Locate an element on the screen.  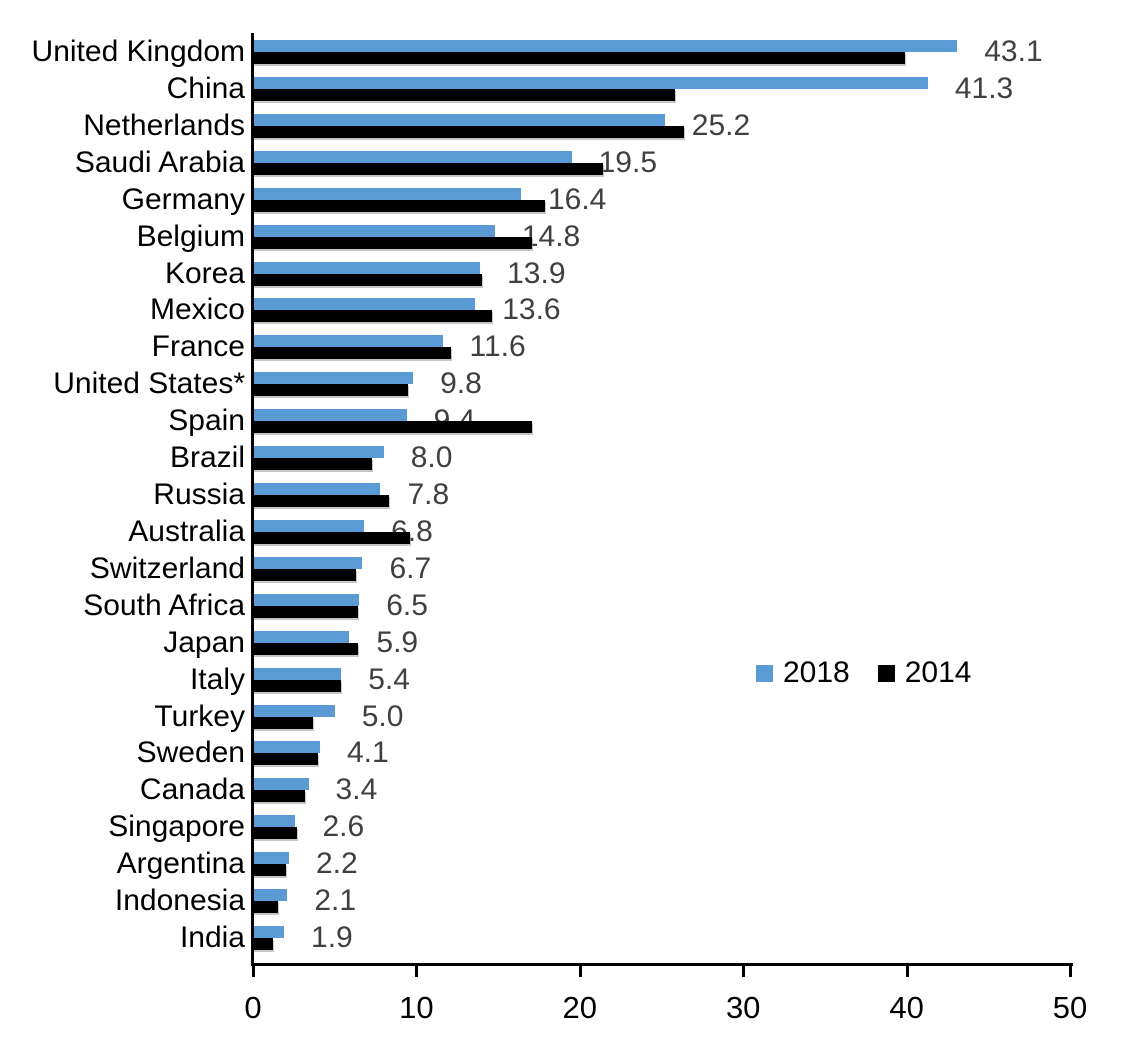
value-label: 43.1 is located at coordinates (1013, 51).